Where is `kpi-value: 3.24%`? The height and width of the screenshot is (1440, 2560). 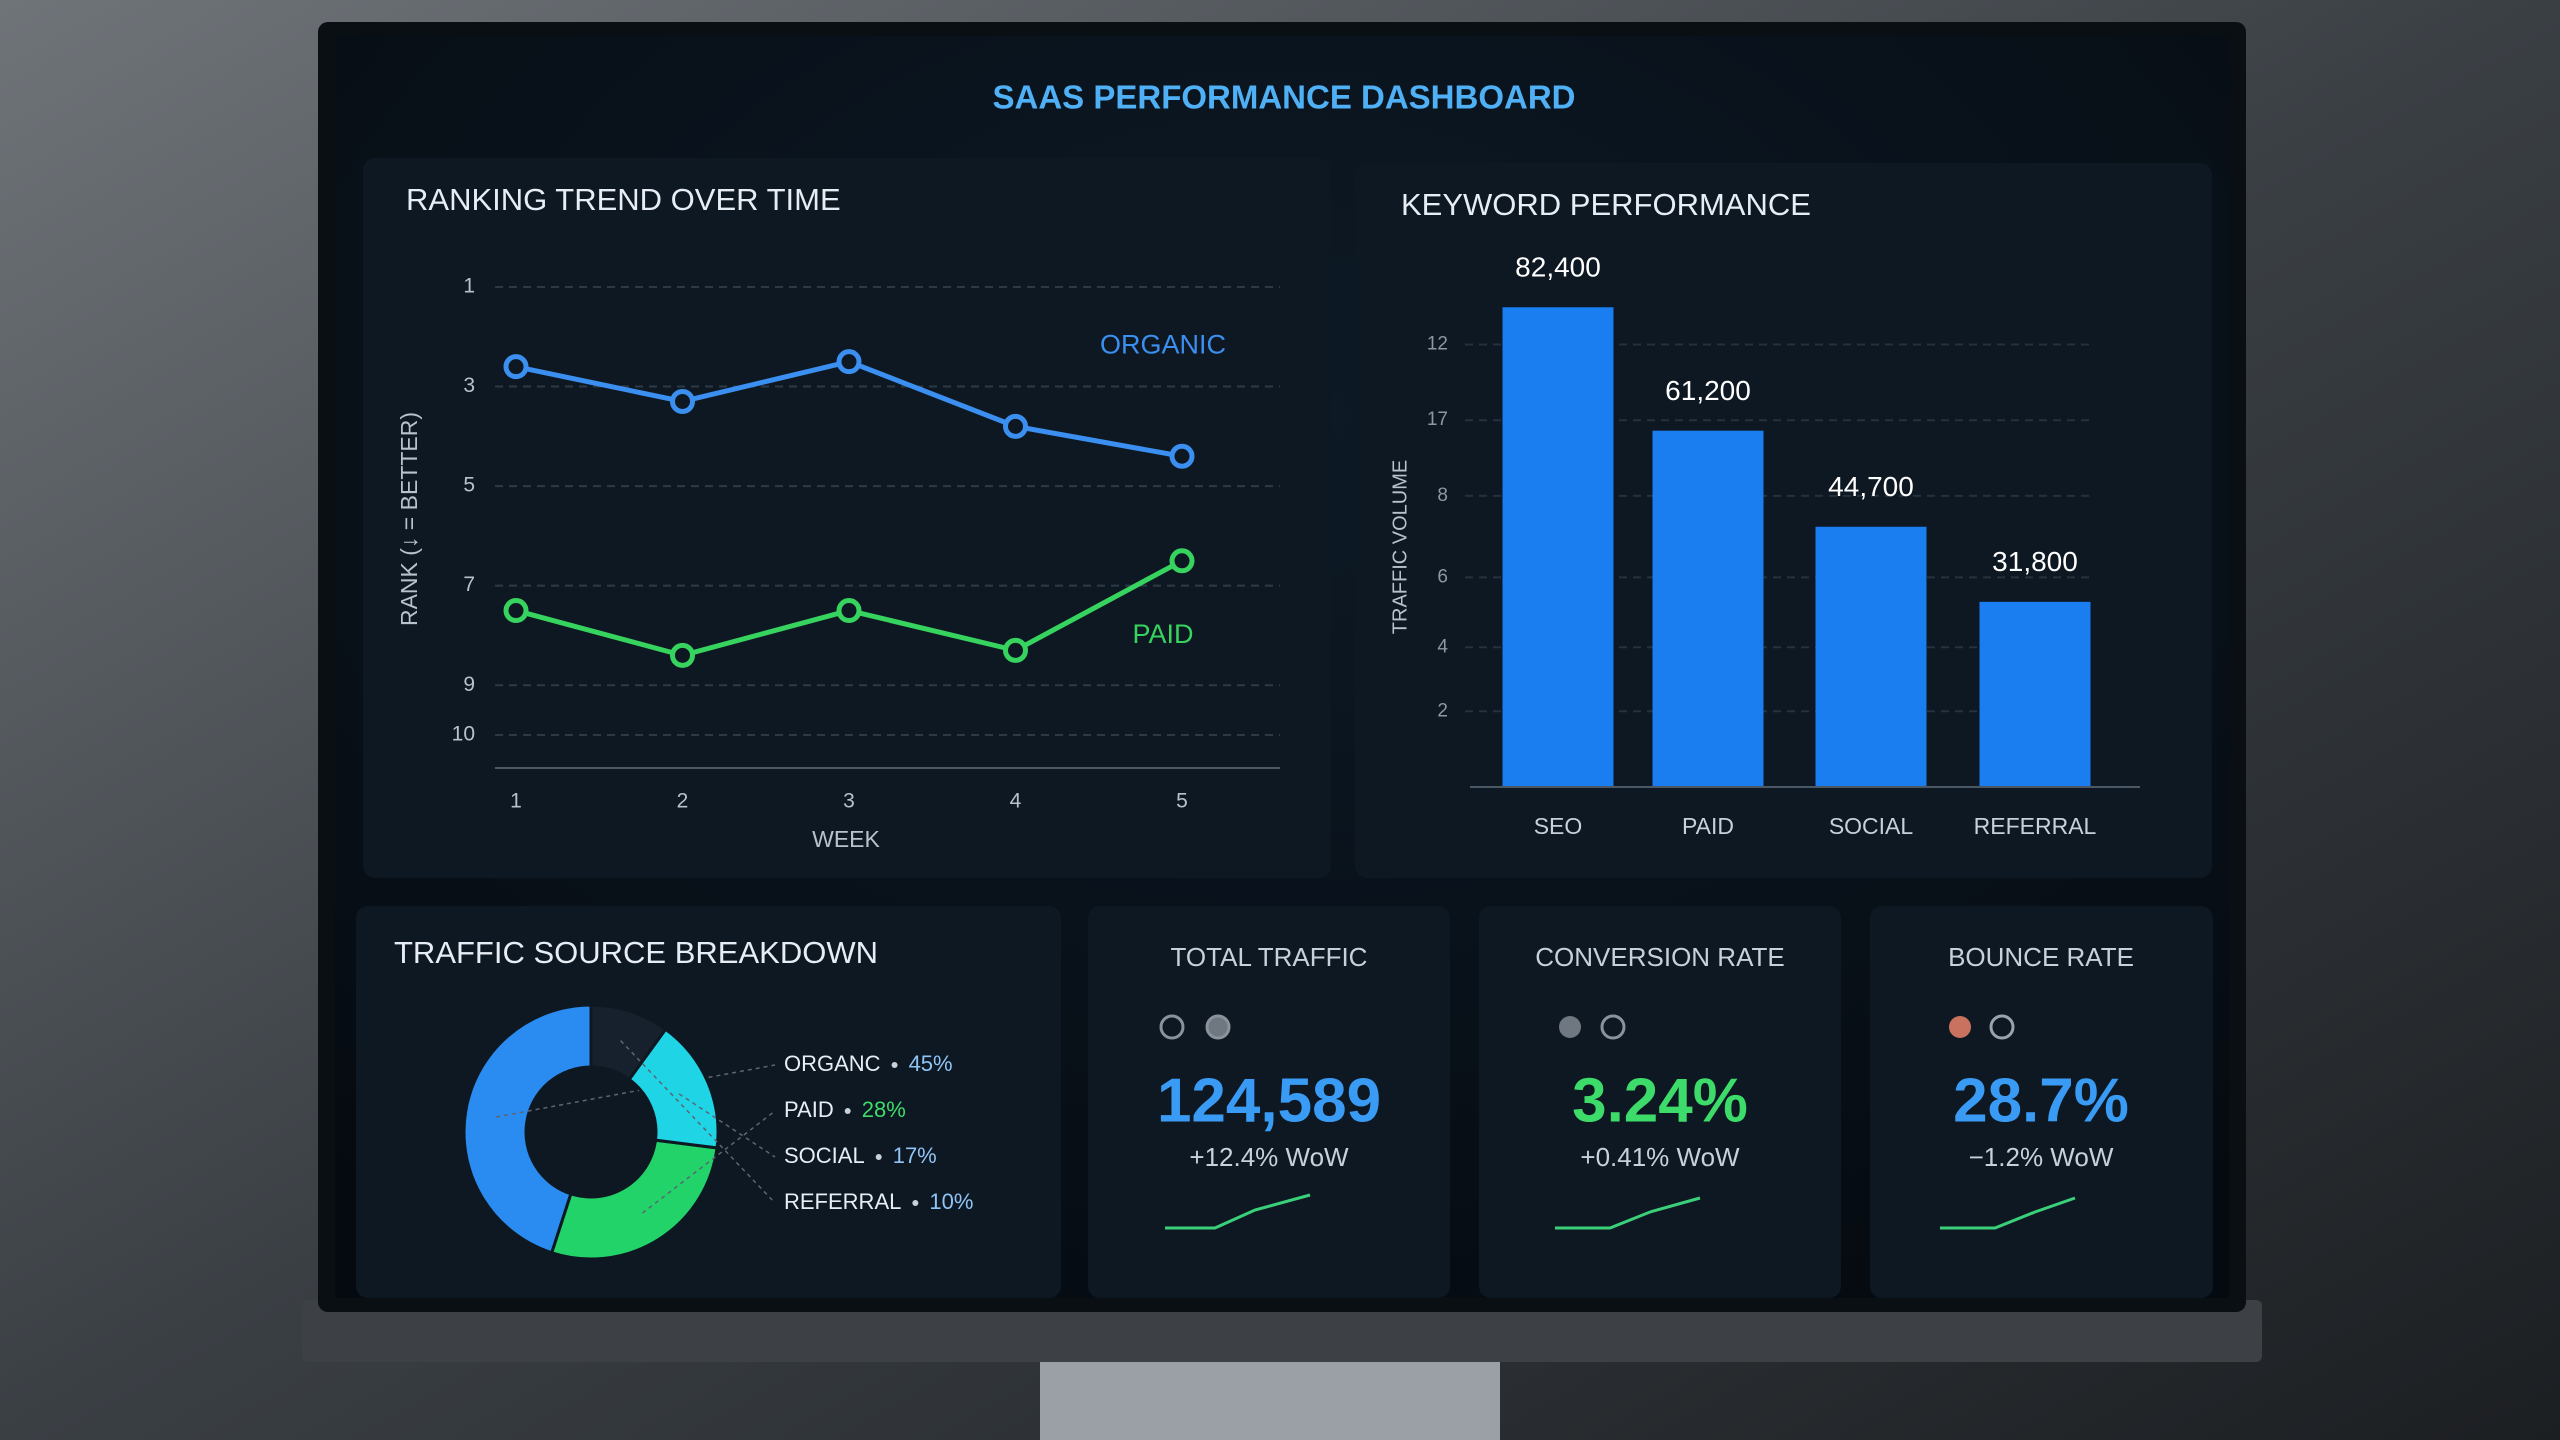 kpi-value: 3.24% is located at coordinates (1660, 1100).